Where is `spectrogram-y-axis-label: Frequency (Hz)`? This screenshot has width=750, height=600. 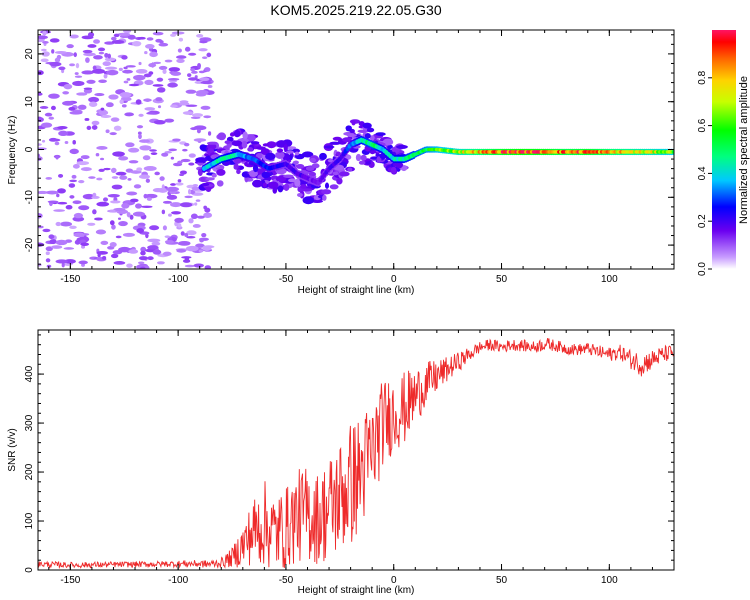
spectrogram-y-axis-label: Frequency (Hz) is located at coordinates (12, 150).